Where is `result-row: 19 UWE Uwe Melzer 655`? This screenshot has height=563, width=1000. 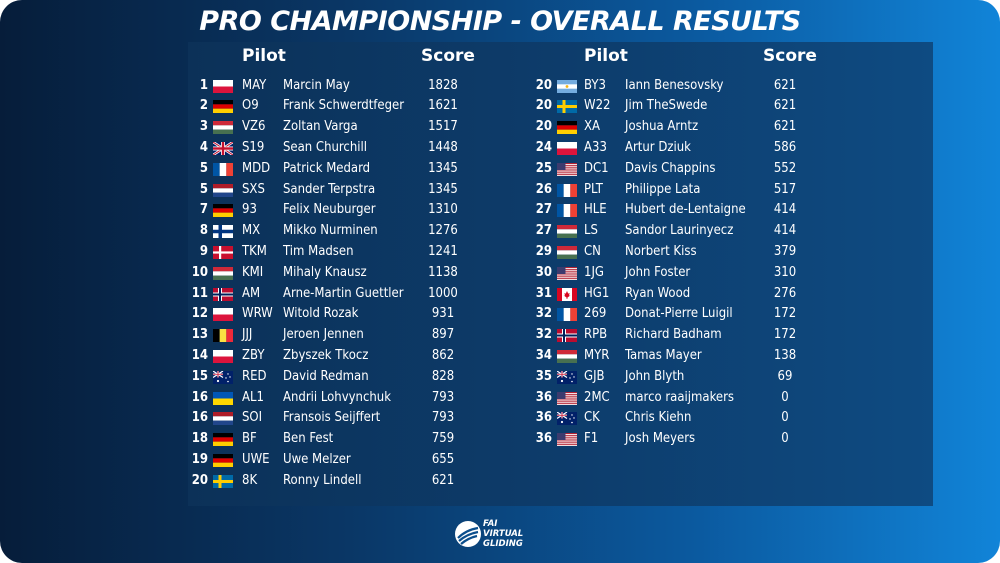 result-row: 19 UWE Uwe Melzer 655 is located at coordinates (500, 460).